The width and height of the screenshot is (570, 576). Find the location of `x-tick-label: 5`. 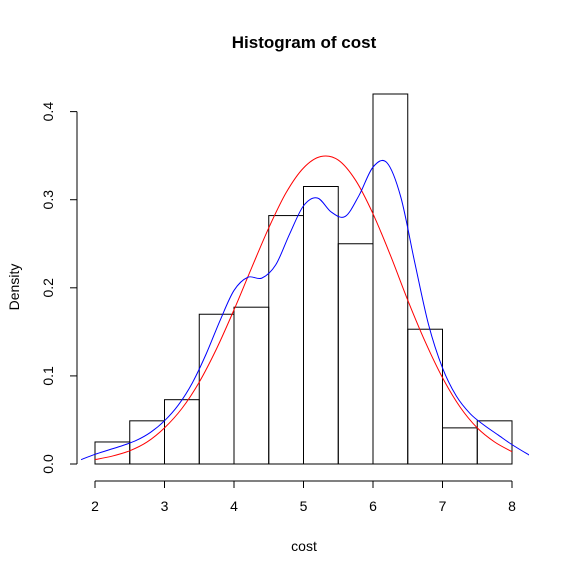

x-tick-label: 5 is located at coordinates (304, 506).